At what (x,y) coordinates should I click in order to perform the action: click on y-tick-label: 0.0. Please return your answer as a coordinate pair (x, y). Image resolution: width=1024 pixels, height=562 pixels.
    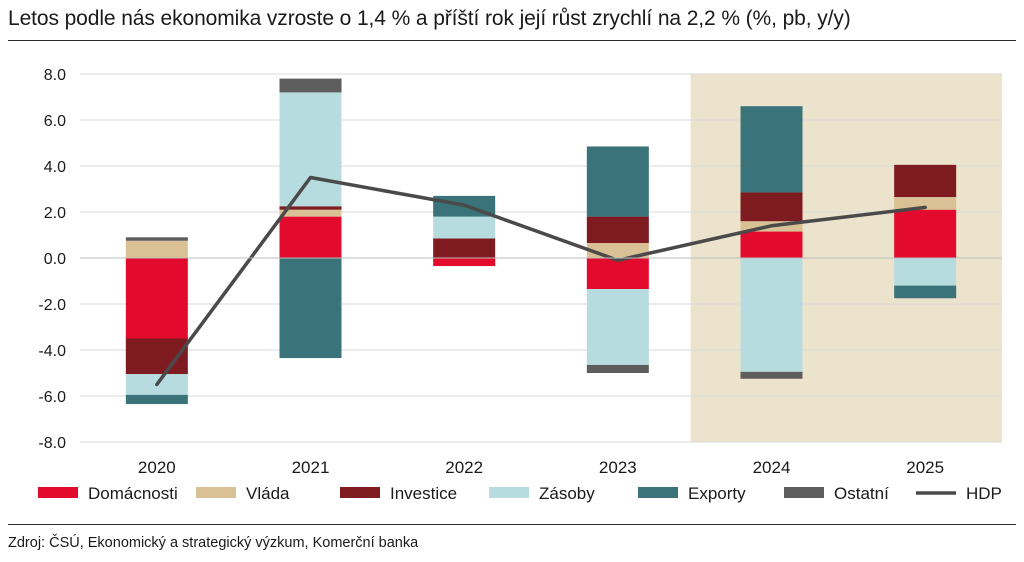
    Looking at the image, I should click on (55, 259).